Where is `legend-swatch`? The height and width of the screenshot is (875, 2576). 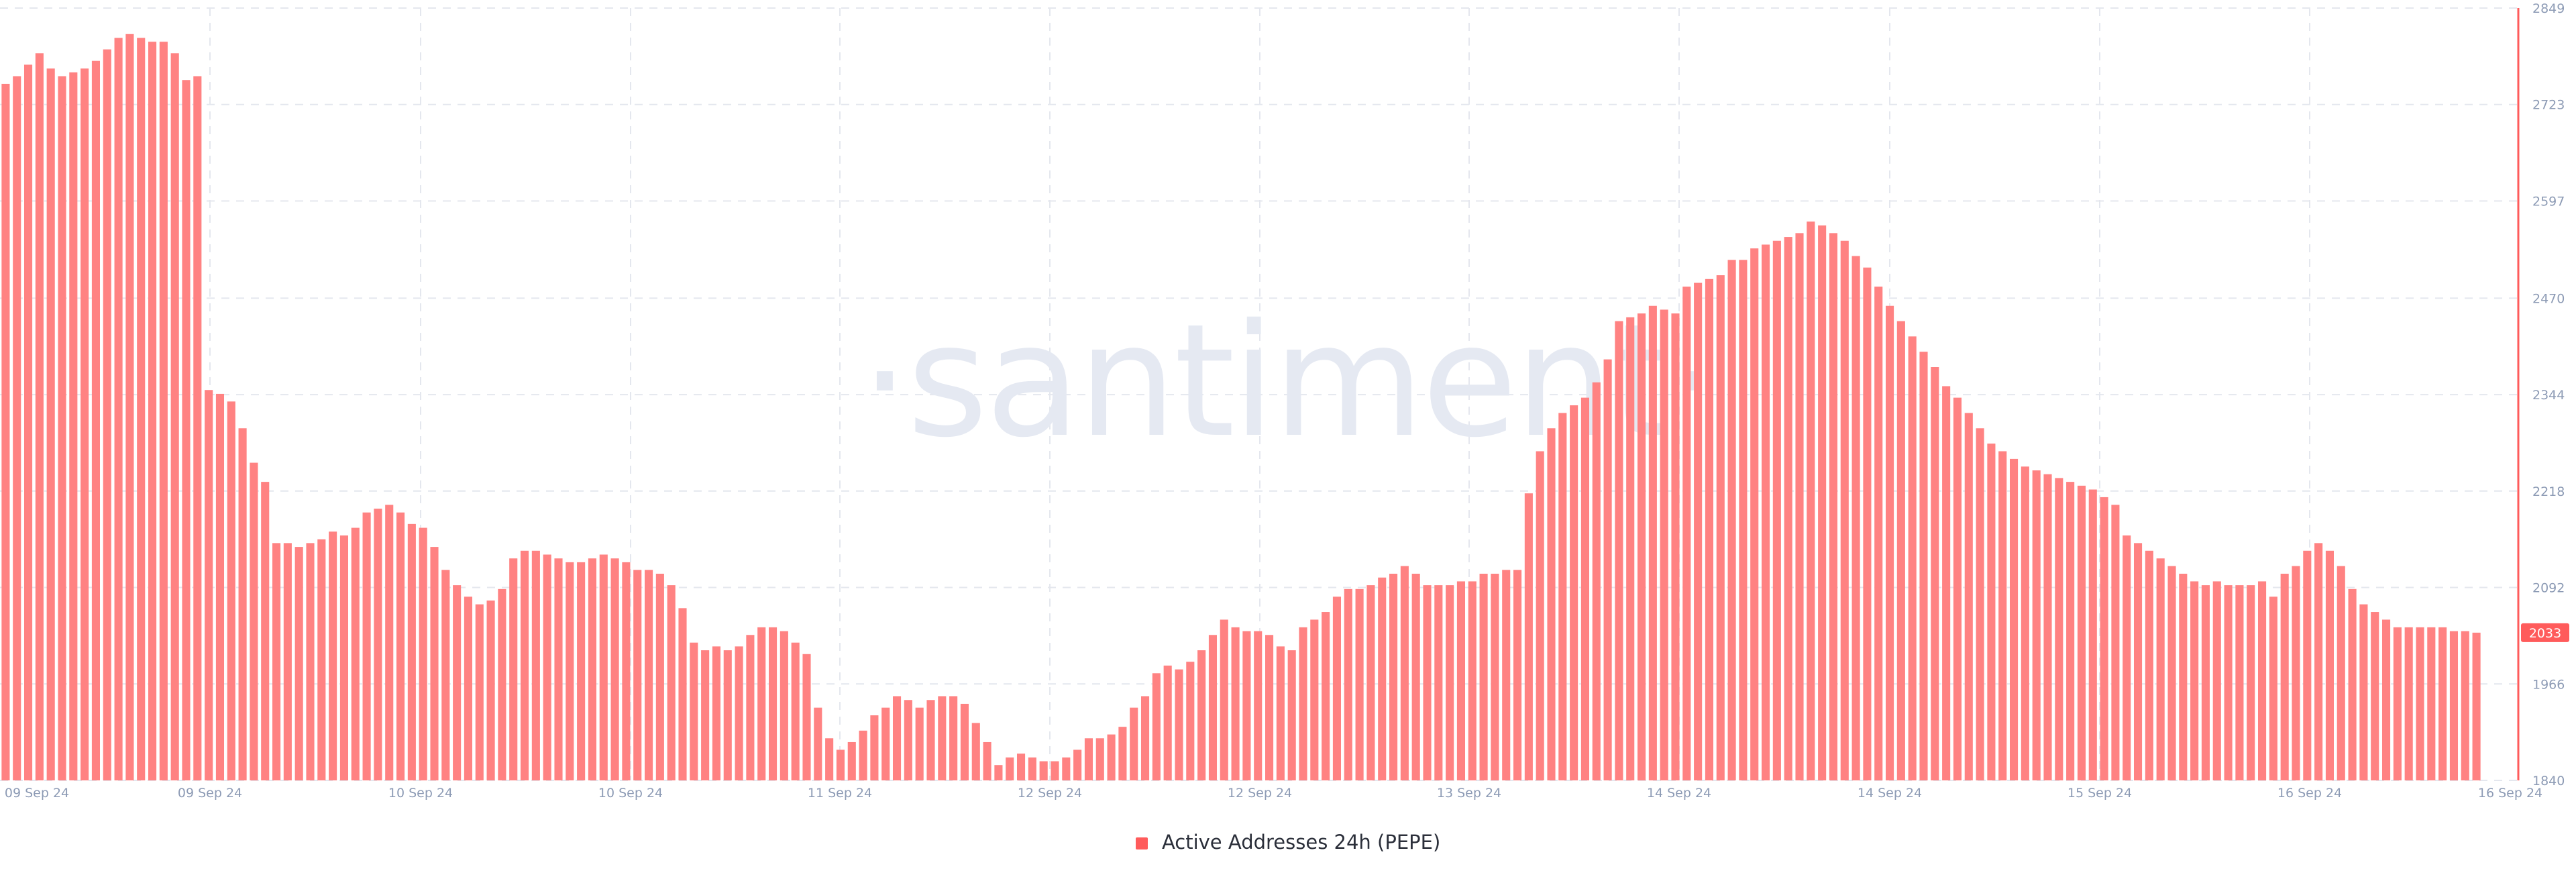
legend-swatch is located at coordinates (1141, 843).